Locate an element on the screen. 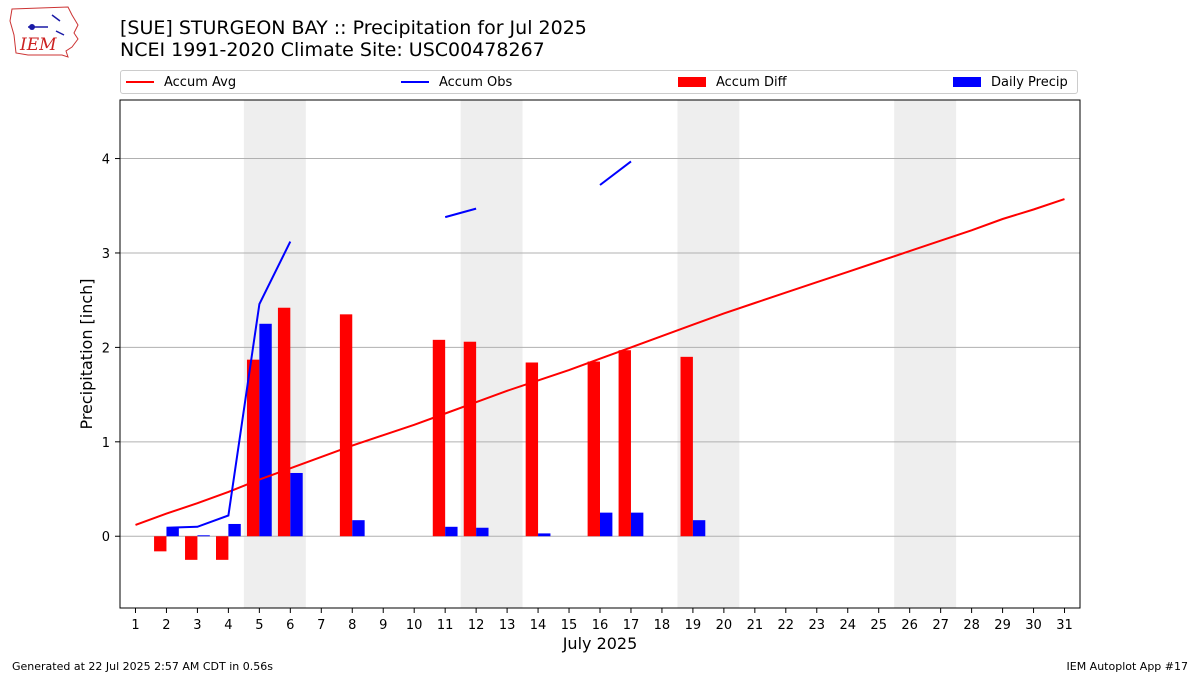  iem-logo: IEM is located at coordinates (44, 32).